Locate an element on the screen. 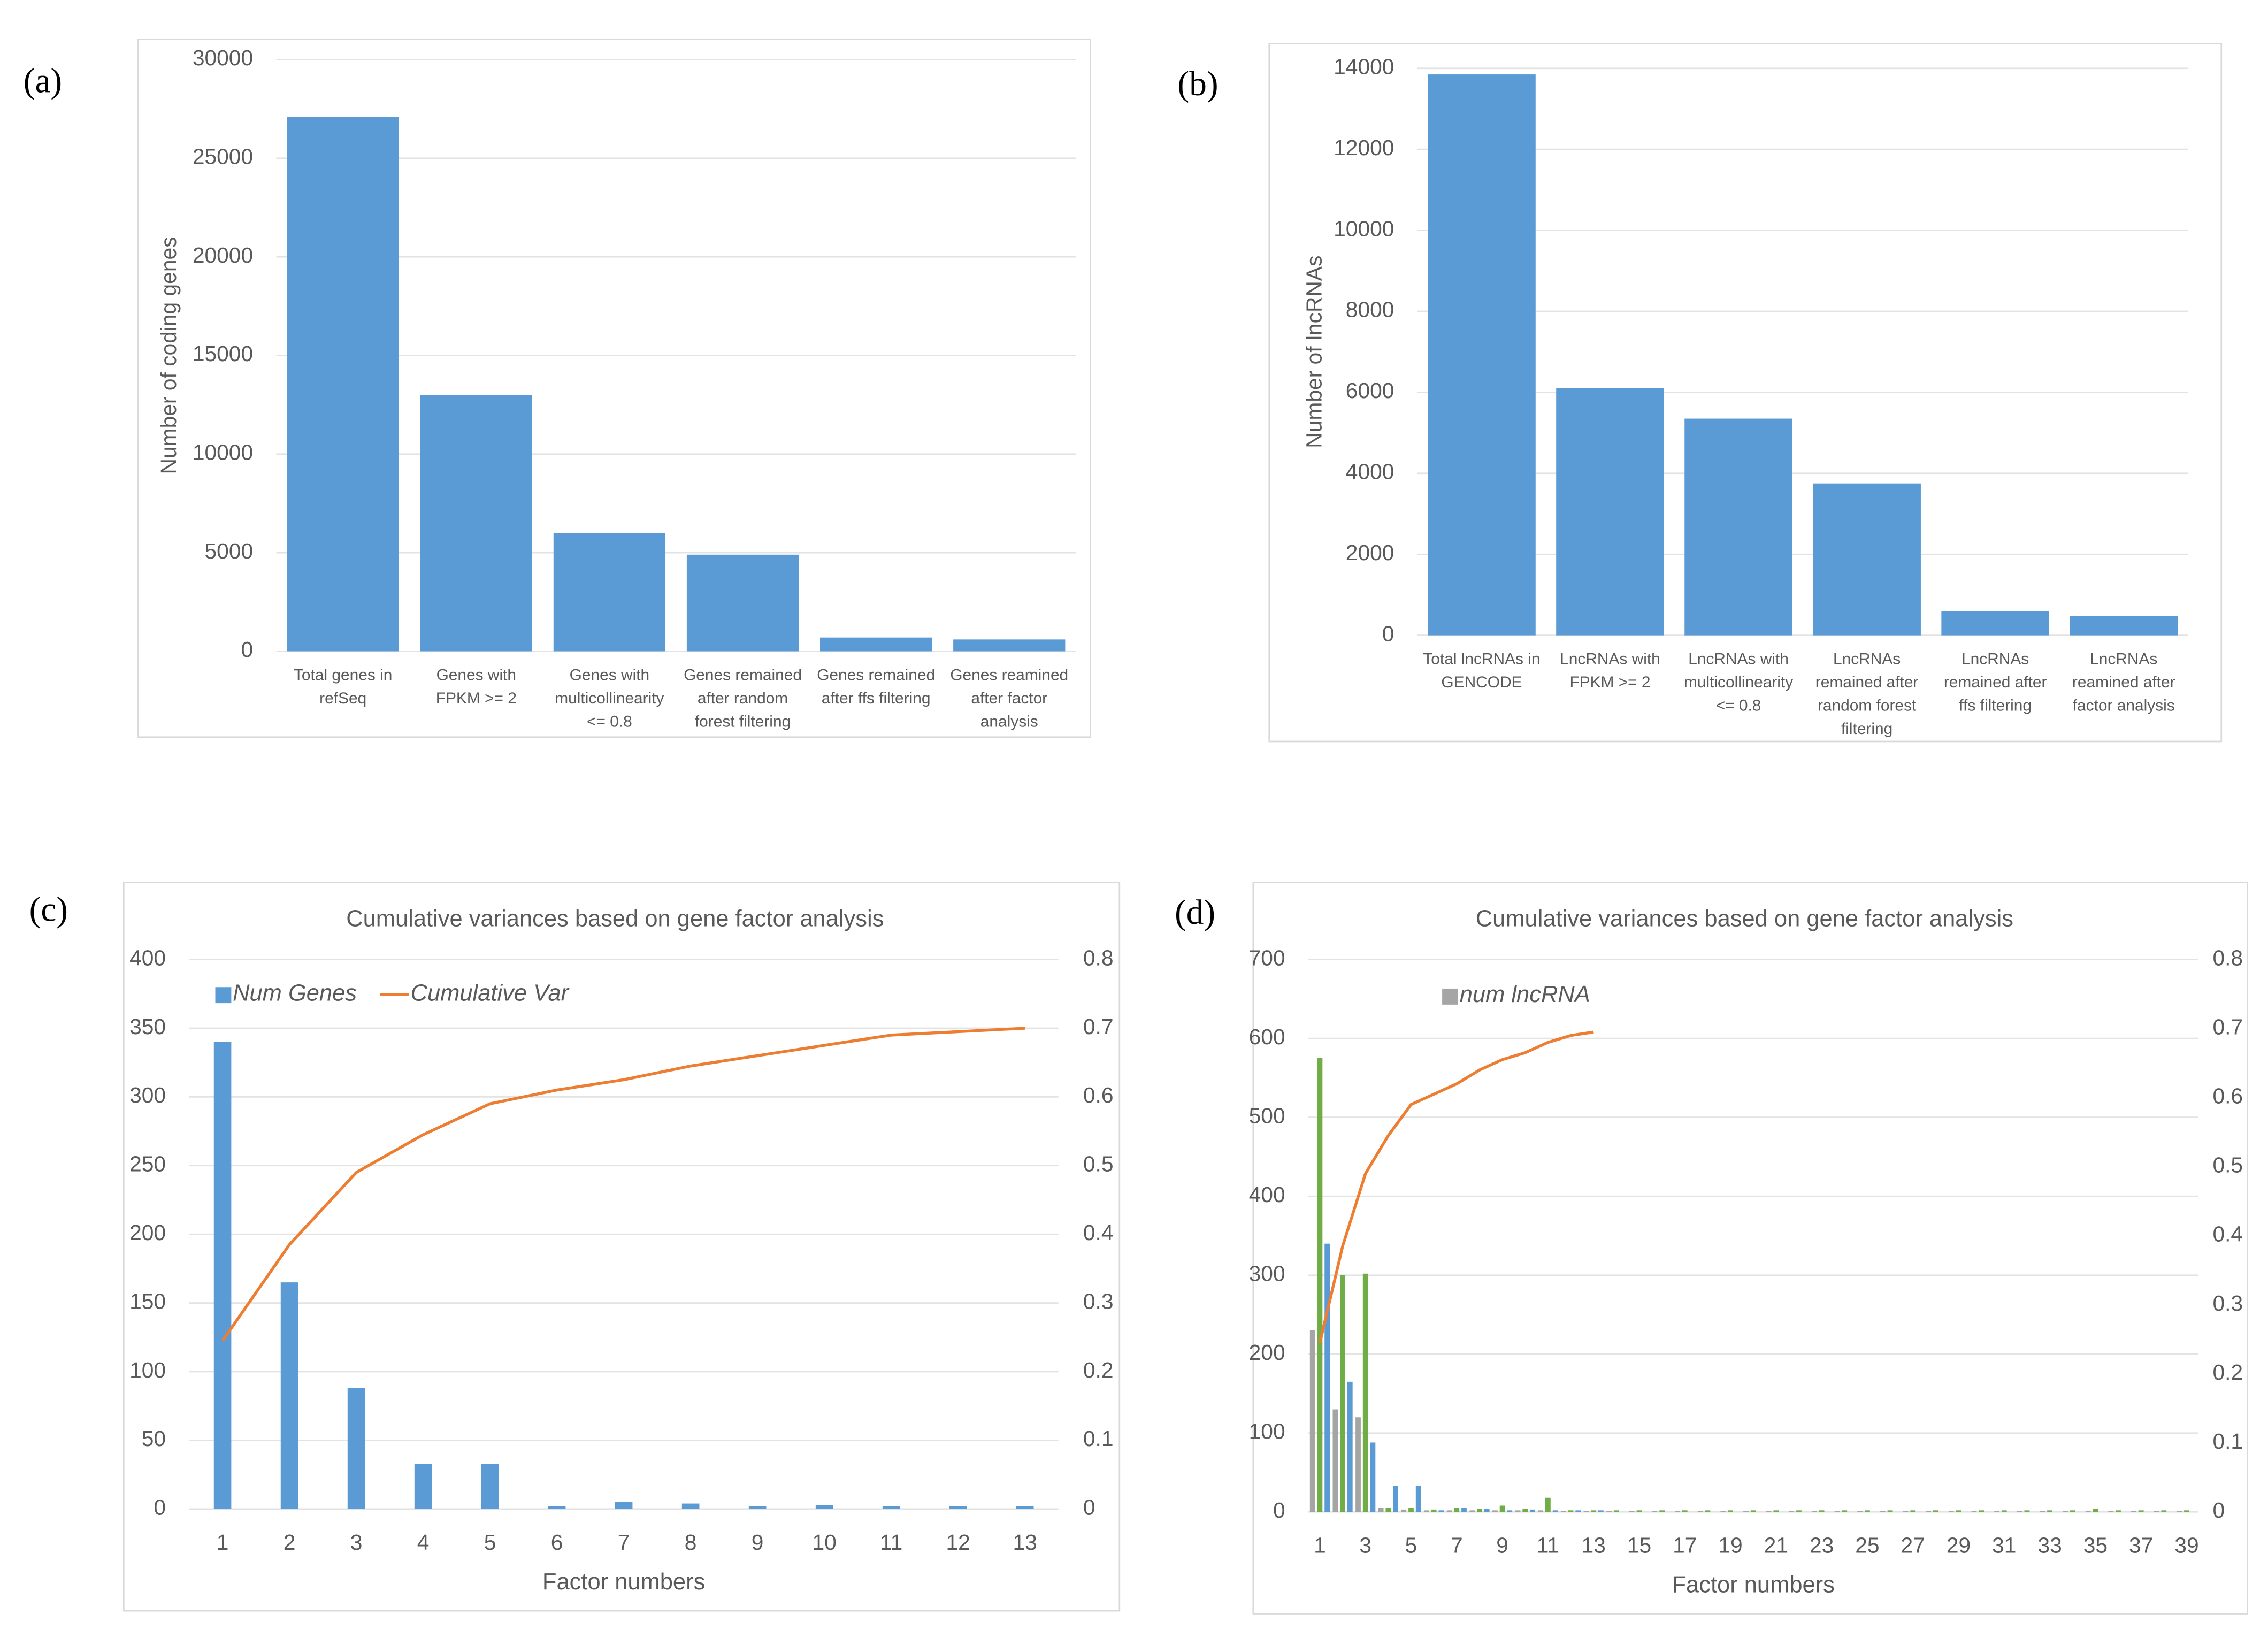 The height and width of the screenshot is (1637, 2268). x-tick-label: 33 is located at coordinates (2049, 1545).